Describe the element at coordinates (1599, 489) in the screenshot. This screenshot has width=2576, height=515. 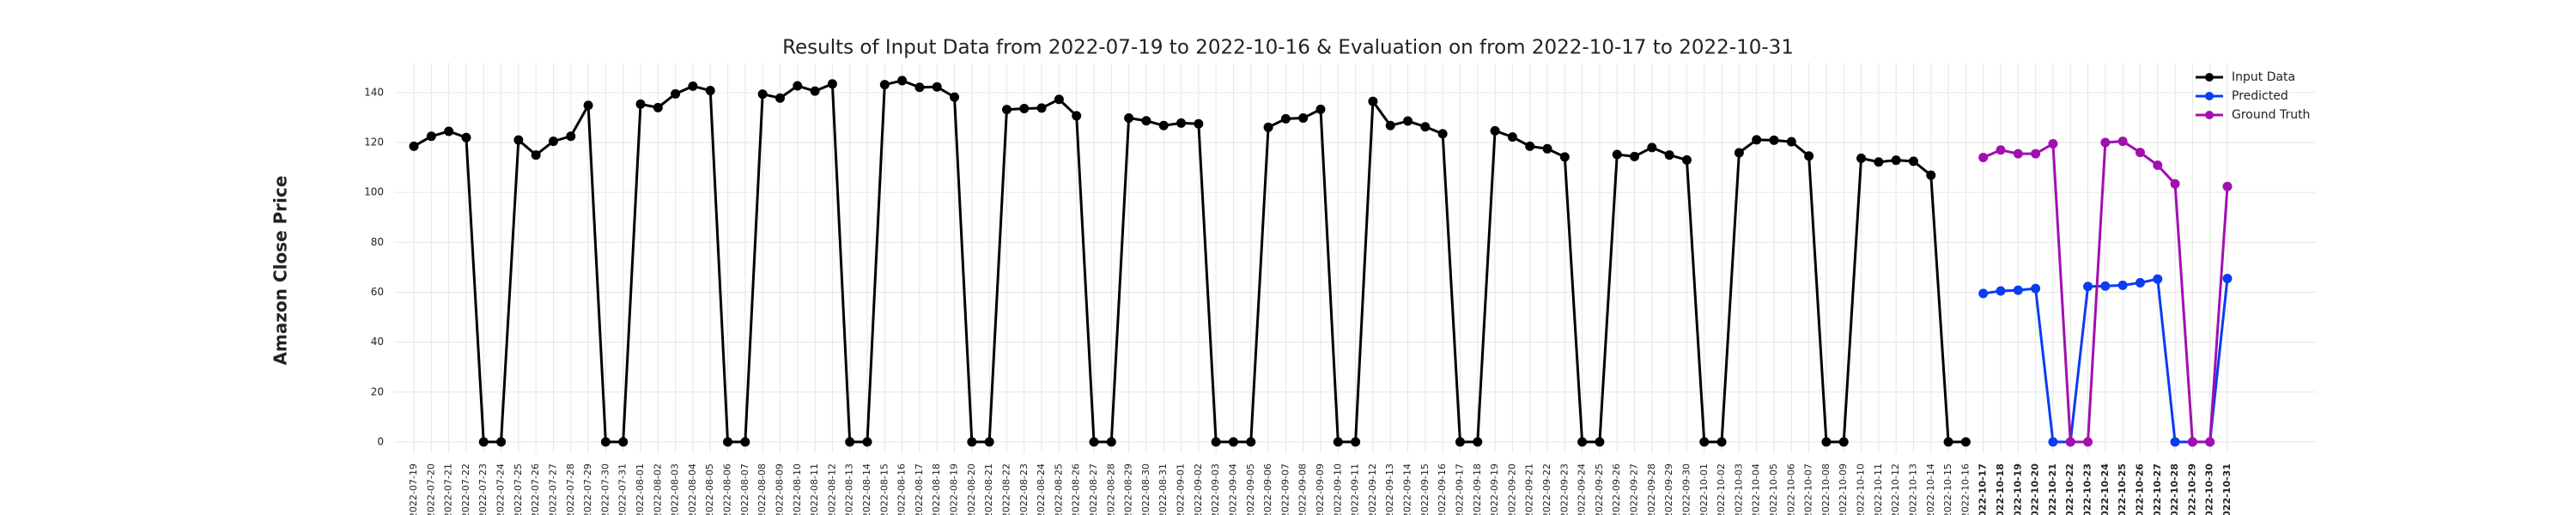
I see `x-tick-label: 2022-09-25` at that location.